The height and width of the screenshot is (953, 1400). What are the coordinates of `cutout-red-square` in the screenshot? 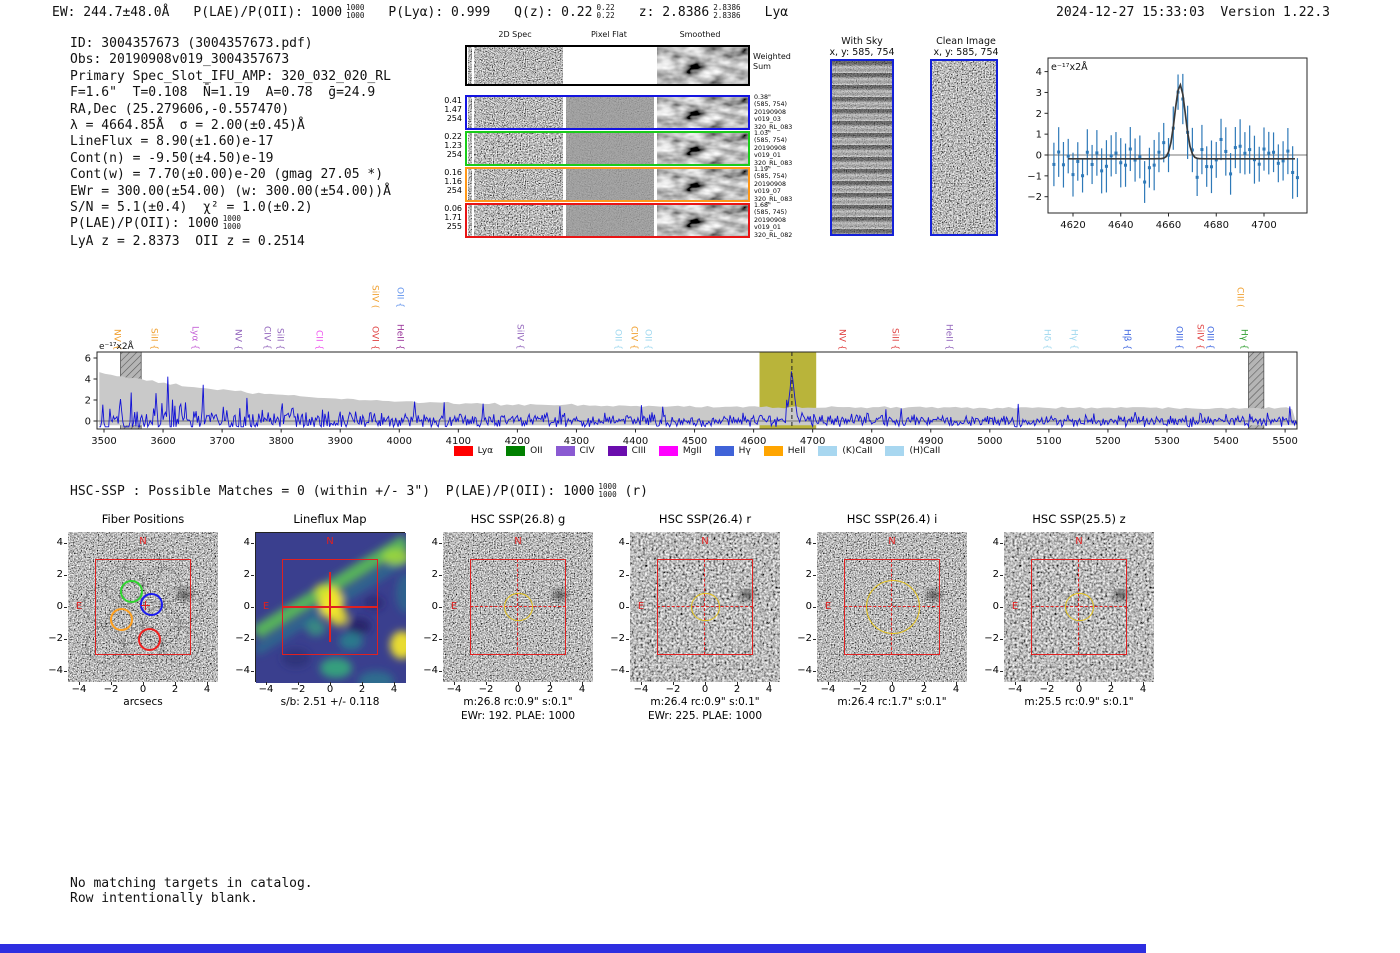 It's located at (518, 607).